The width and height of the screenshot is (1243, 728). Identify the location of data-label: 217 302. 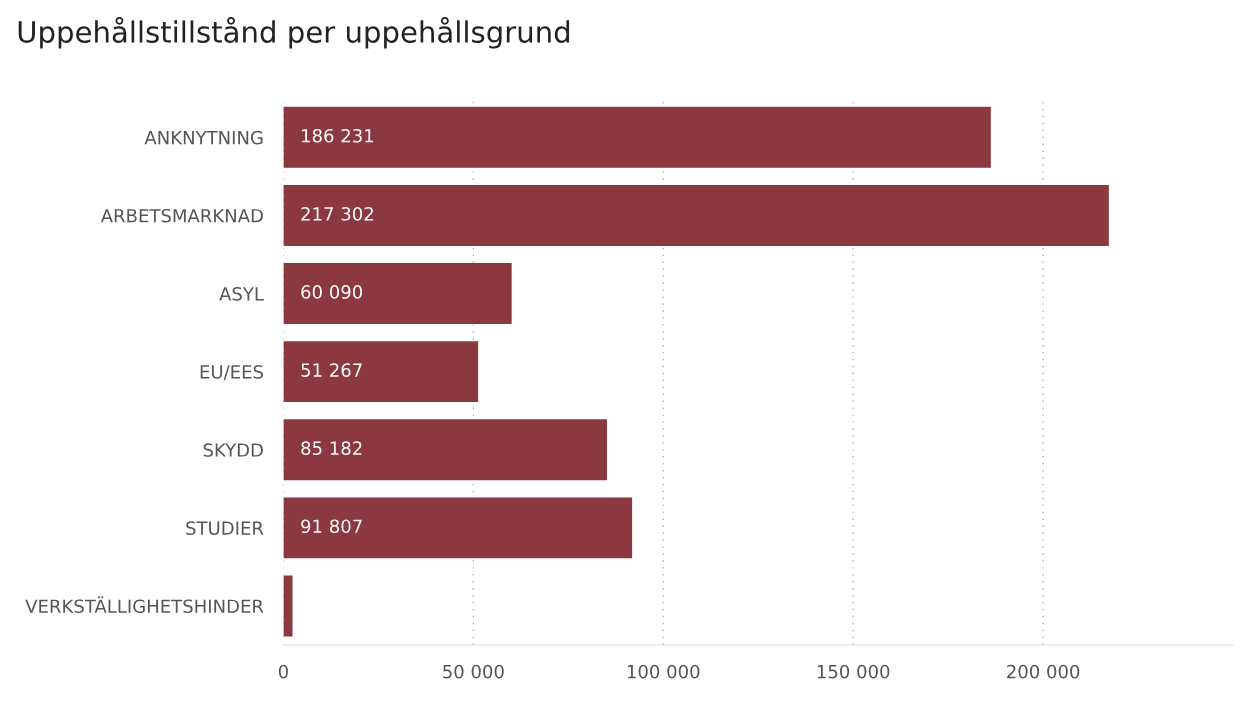
(337, 214).